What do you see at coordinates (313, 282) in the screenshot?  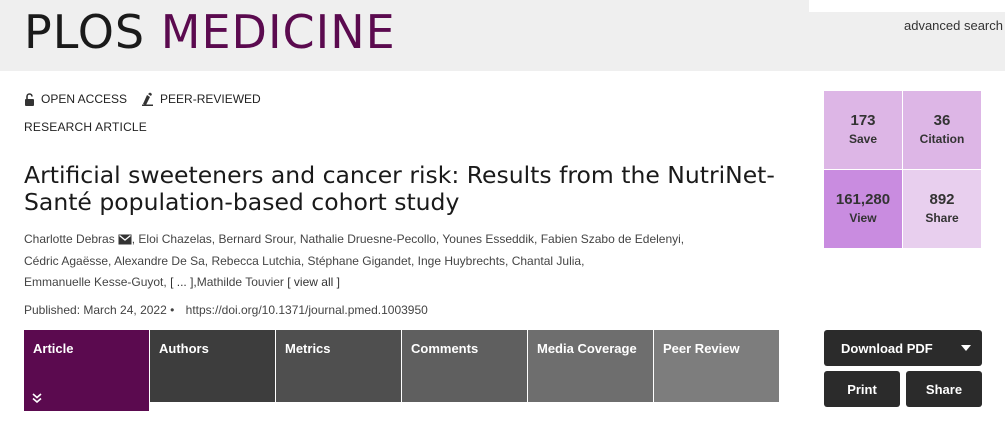 I see `view-all-authors-link: [ view all ]` at bounding box center [313, 282].